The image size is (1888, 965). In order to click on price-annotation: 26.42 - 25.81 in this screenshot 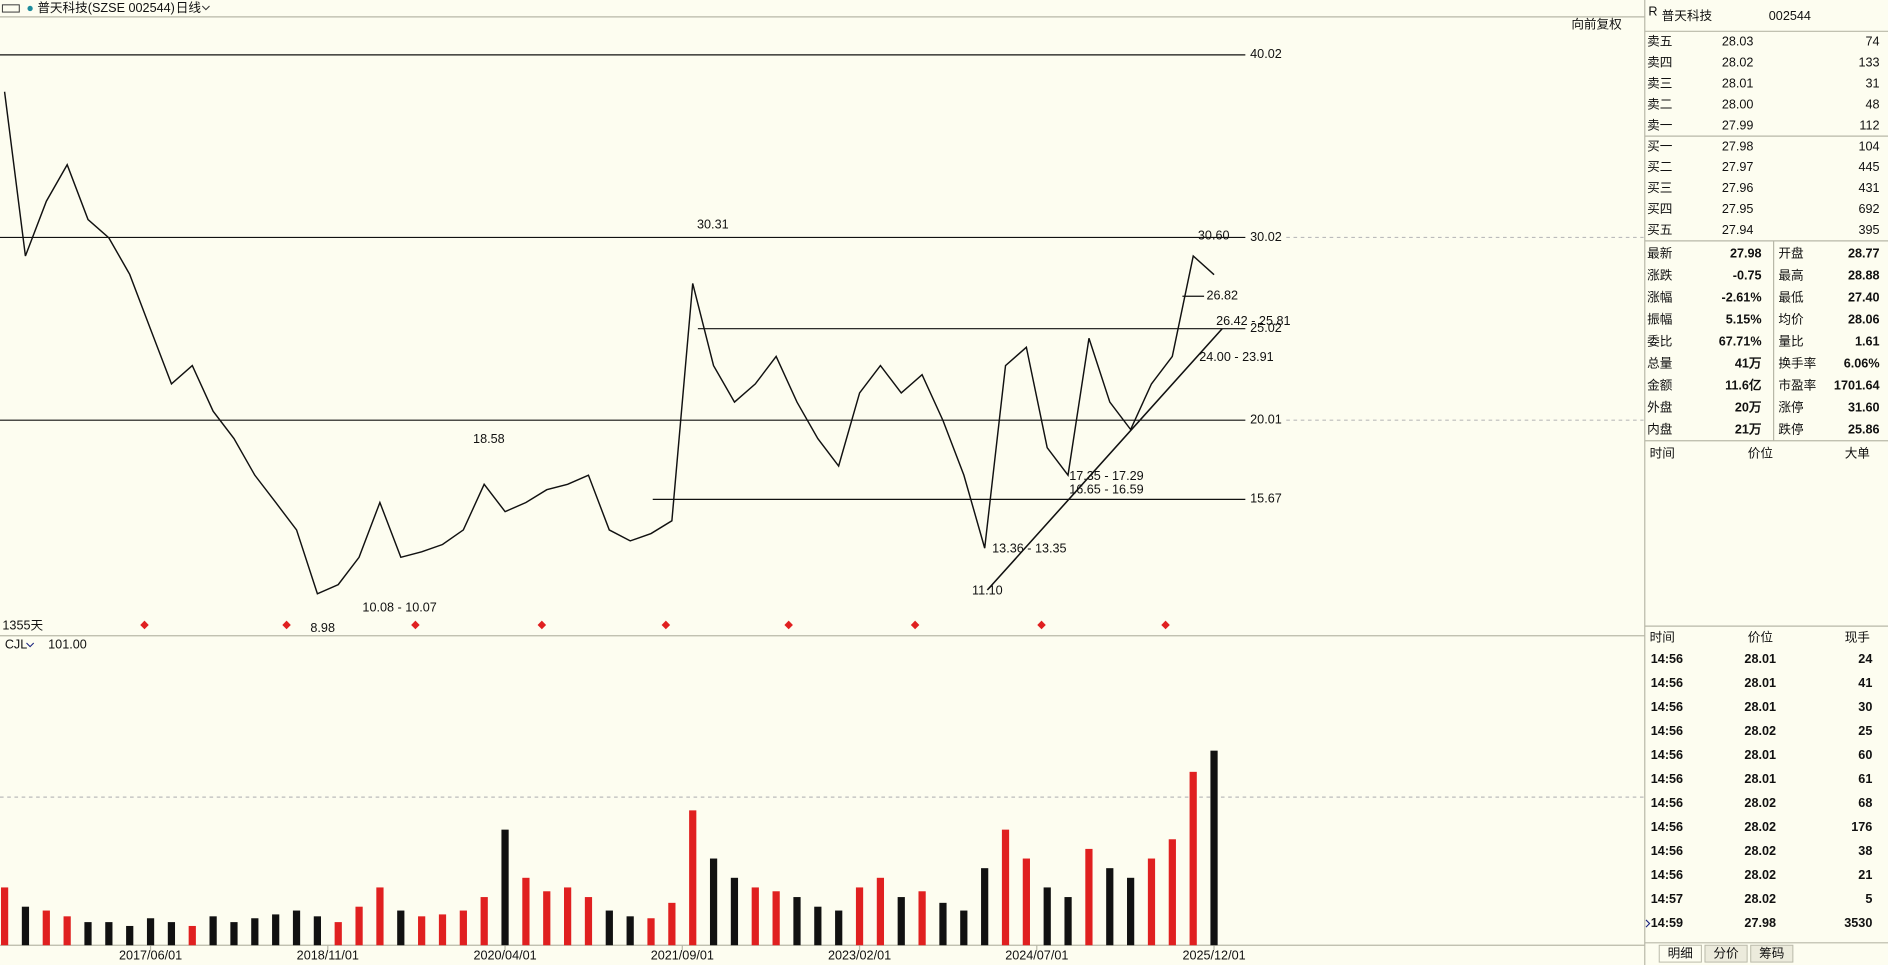, I will do `click(1253, 321)`.